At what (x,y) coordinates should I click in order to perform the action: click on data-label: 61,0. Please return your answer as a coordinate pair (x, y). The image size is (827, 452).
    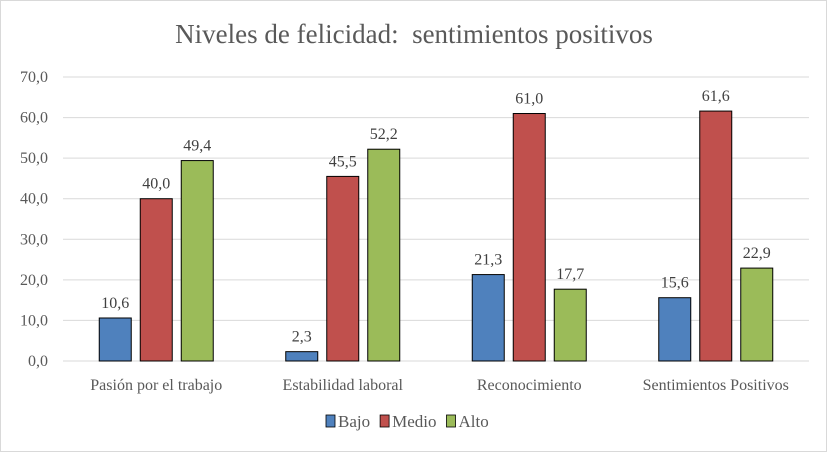
    Looking at the image, I should click on (529, 99).